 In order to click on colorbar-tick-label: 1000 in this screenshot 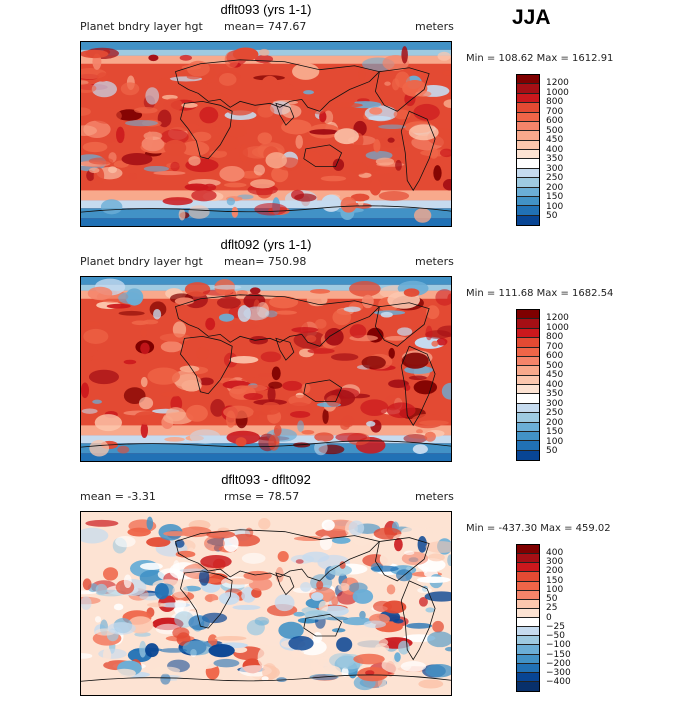, I will do `click(557, 327)`.